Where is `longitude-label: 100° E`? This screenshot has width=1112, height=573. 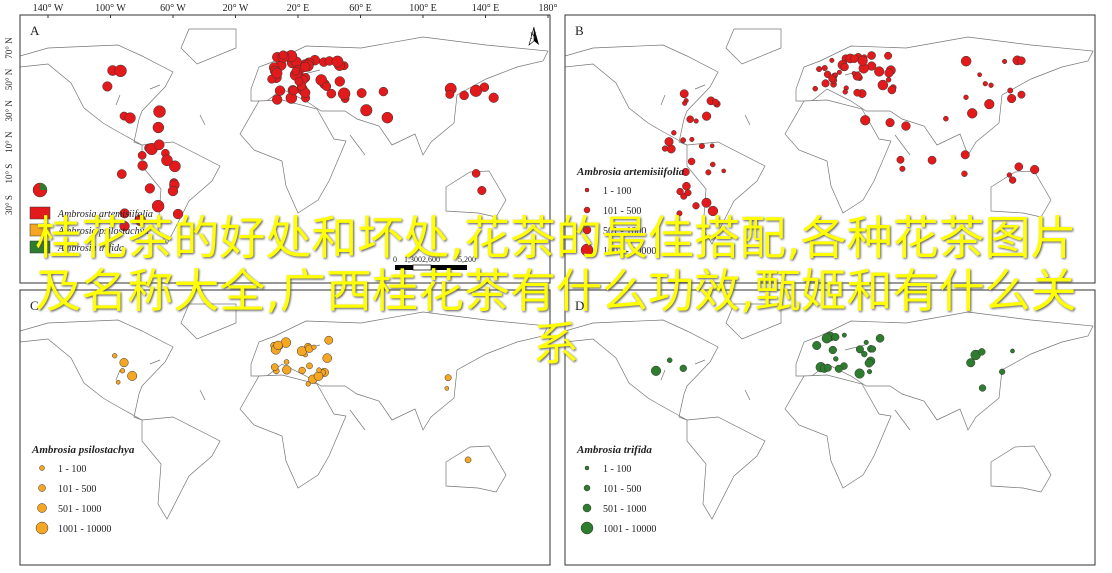
longitude-label: 100° E is located at coordinates (423, 8).